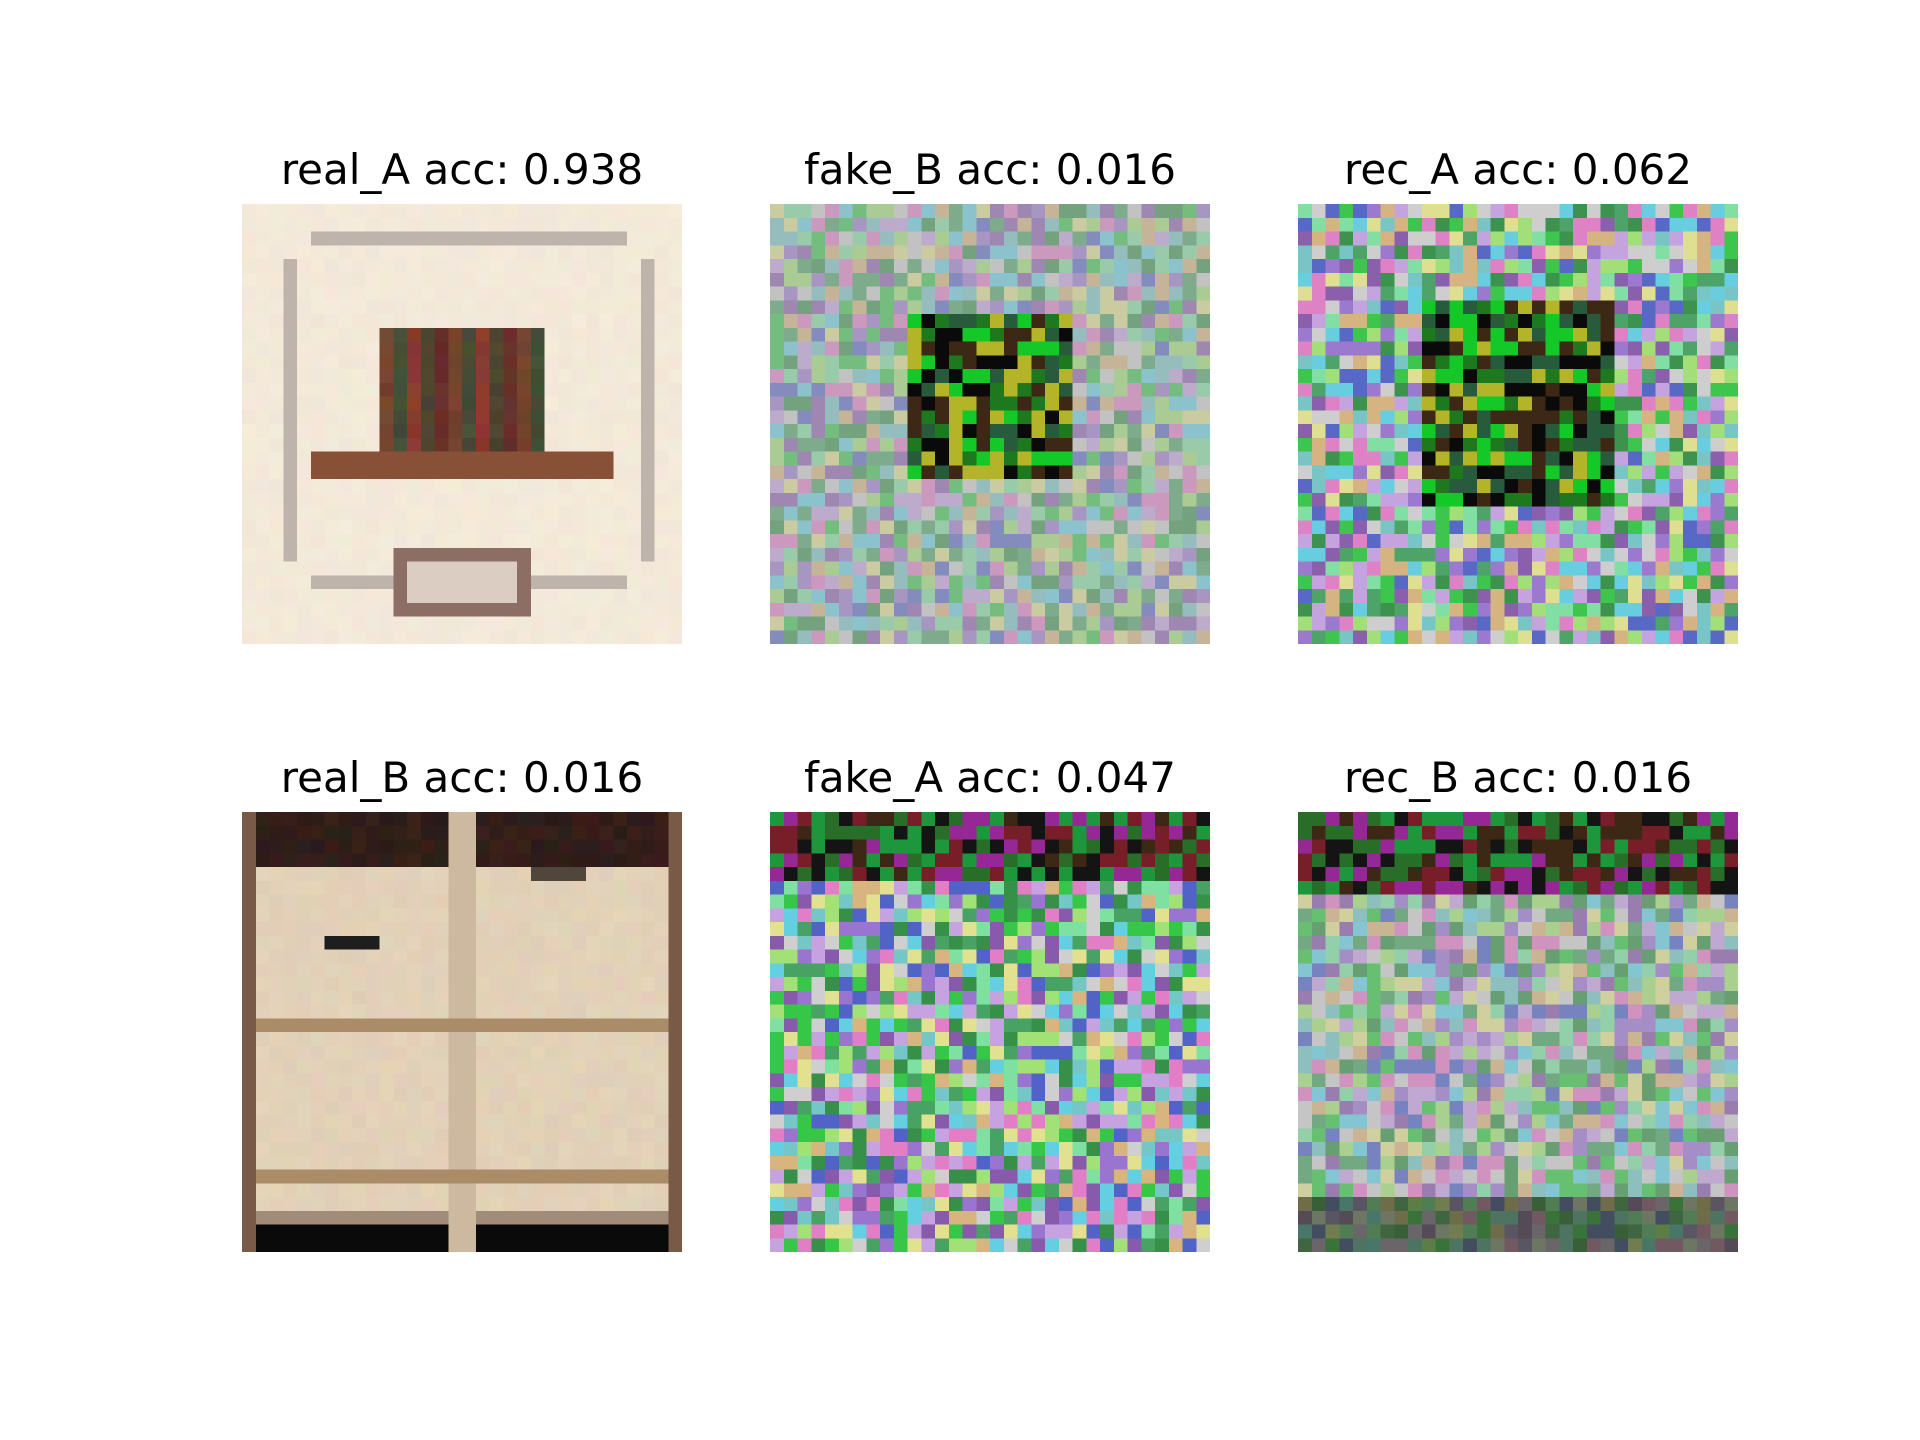 The image size is (1920, 1440). What do you see at coordinates (990, 1032) in the screenshot?
I see `image-fake-a` at bounding box center [990, 1032].